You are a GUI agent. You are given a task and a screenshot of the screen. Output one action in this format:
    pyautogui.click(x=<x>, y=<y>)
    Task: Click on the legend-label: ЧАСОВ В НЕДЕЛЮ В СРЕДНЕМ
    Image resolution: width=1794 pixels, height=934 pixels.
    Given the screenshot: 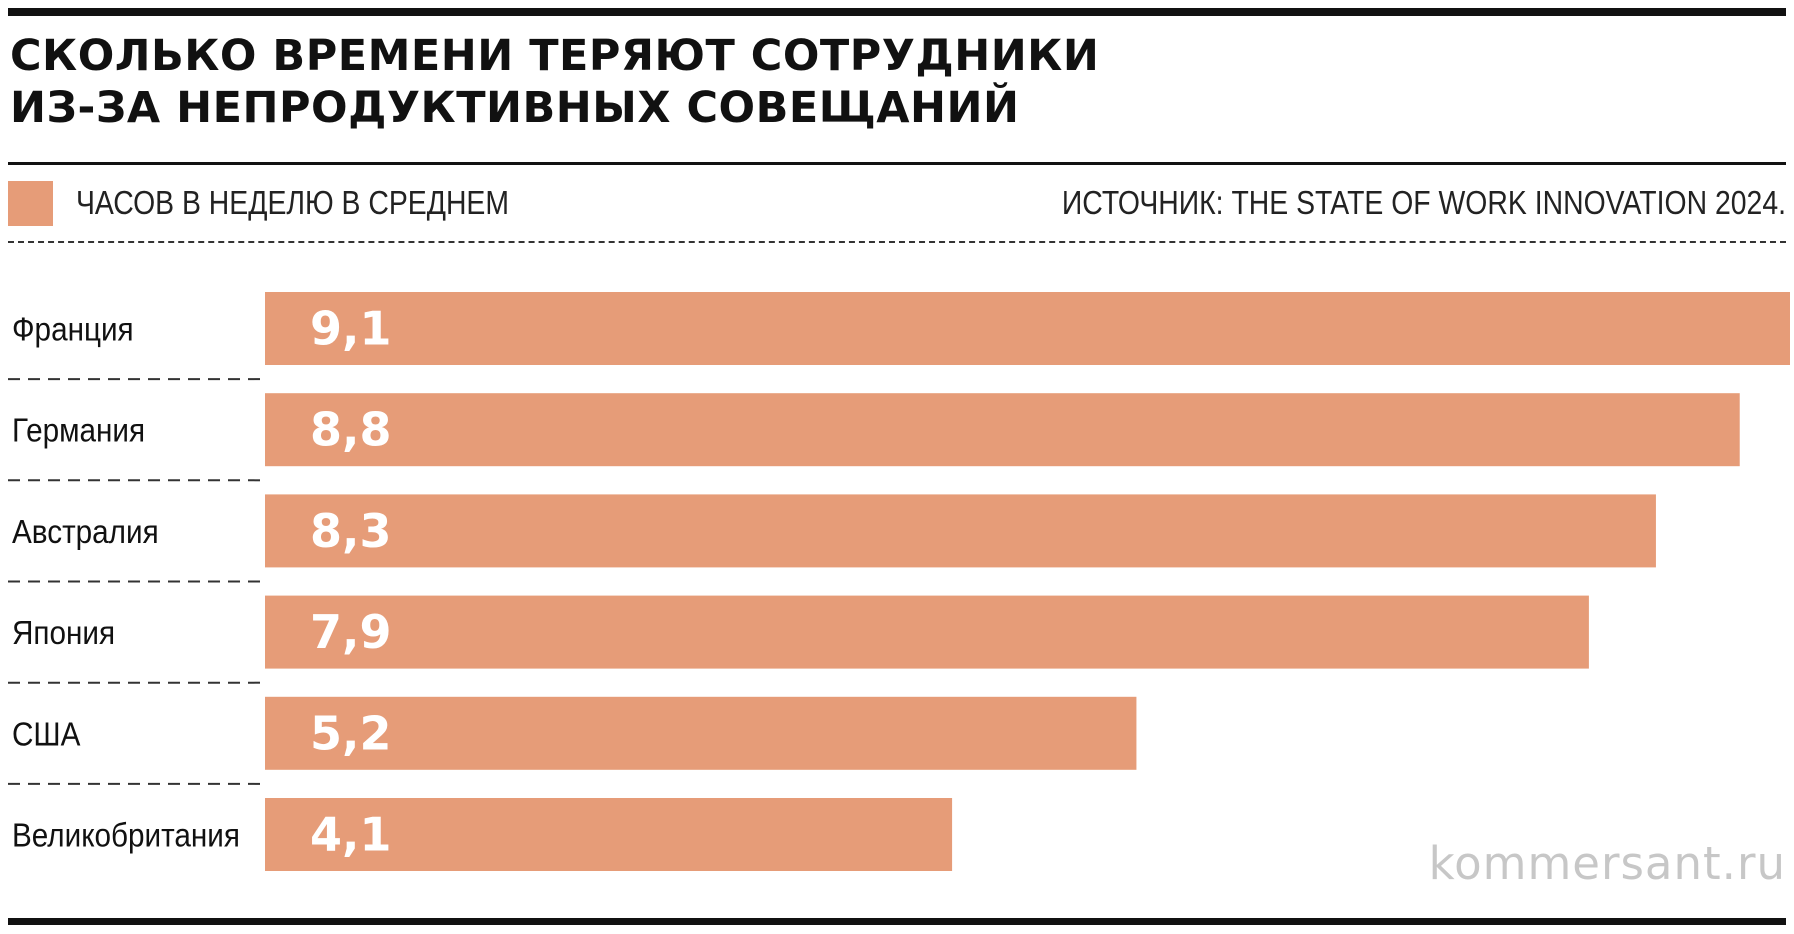 What is the action you would take?
    pyautogui.click(x=293, y=202)
    